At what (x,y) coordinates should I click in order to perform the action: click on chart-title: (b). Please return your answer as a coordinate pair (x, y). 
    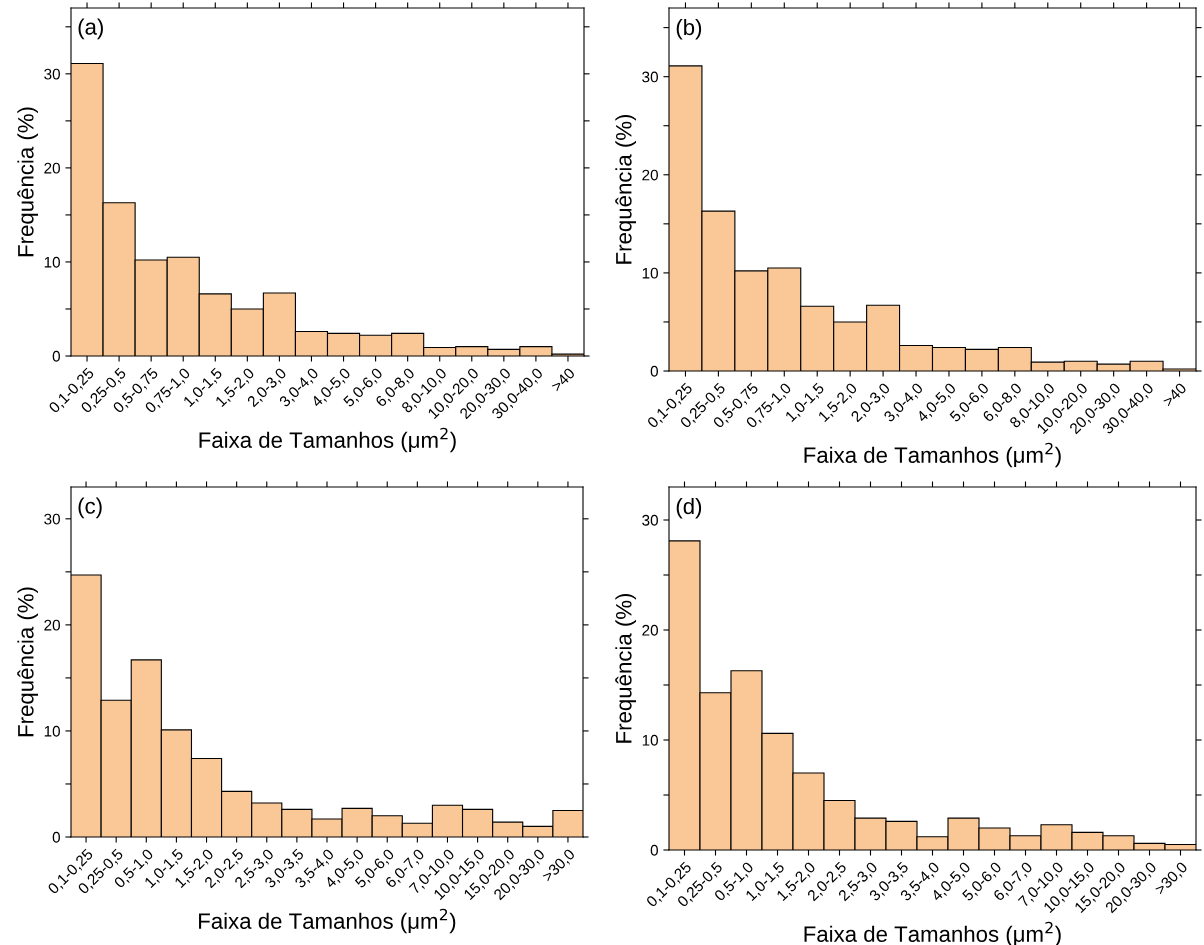
    Looking at the image, I should click on (689, 29).